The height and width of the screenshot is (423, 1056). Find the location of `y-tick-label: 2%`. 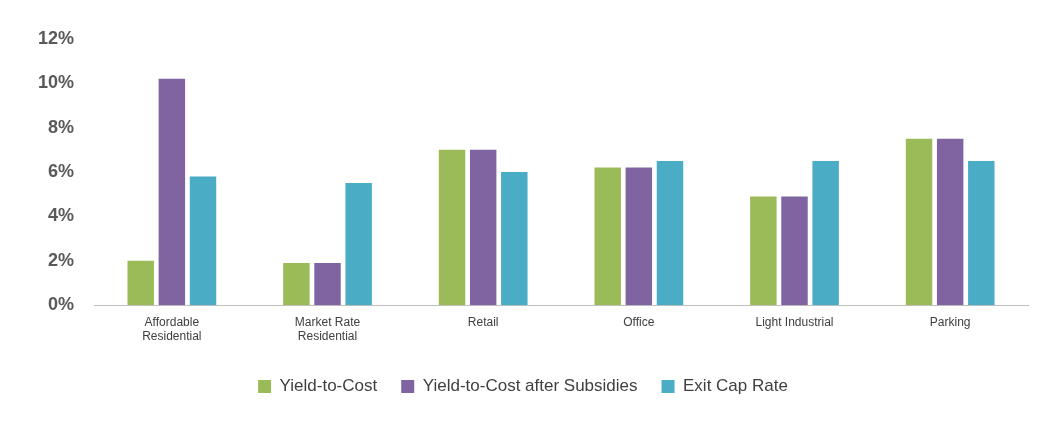

y-tick-label: 2% is located at coordinates (61, 259).